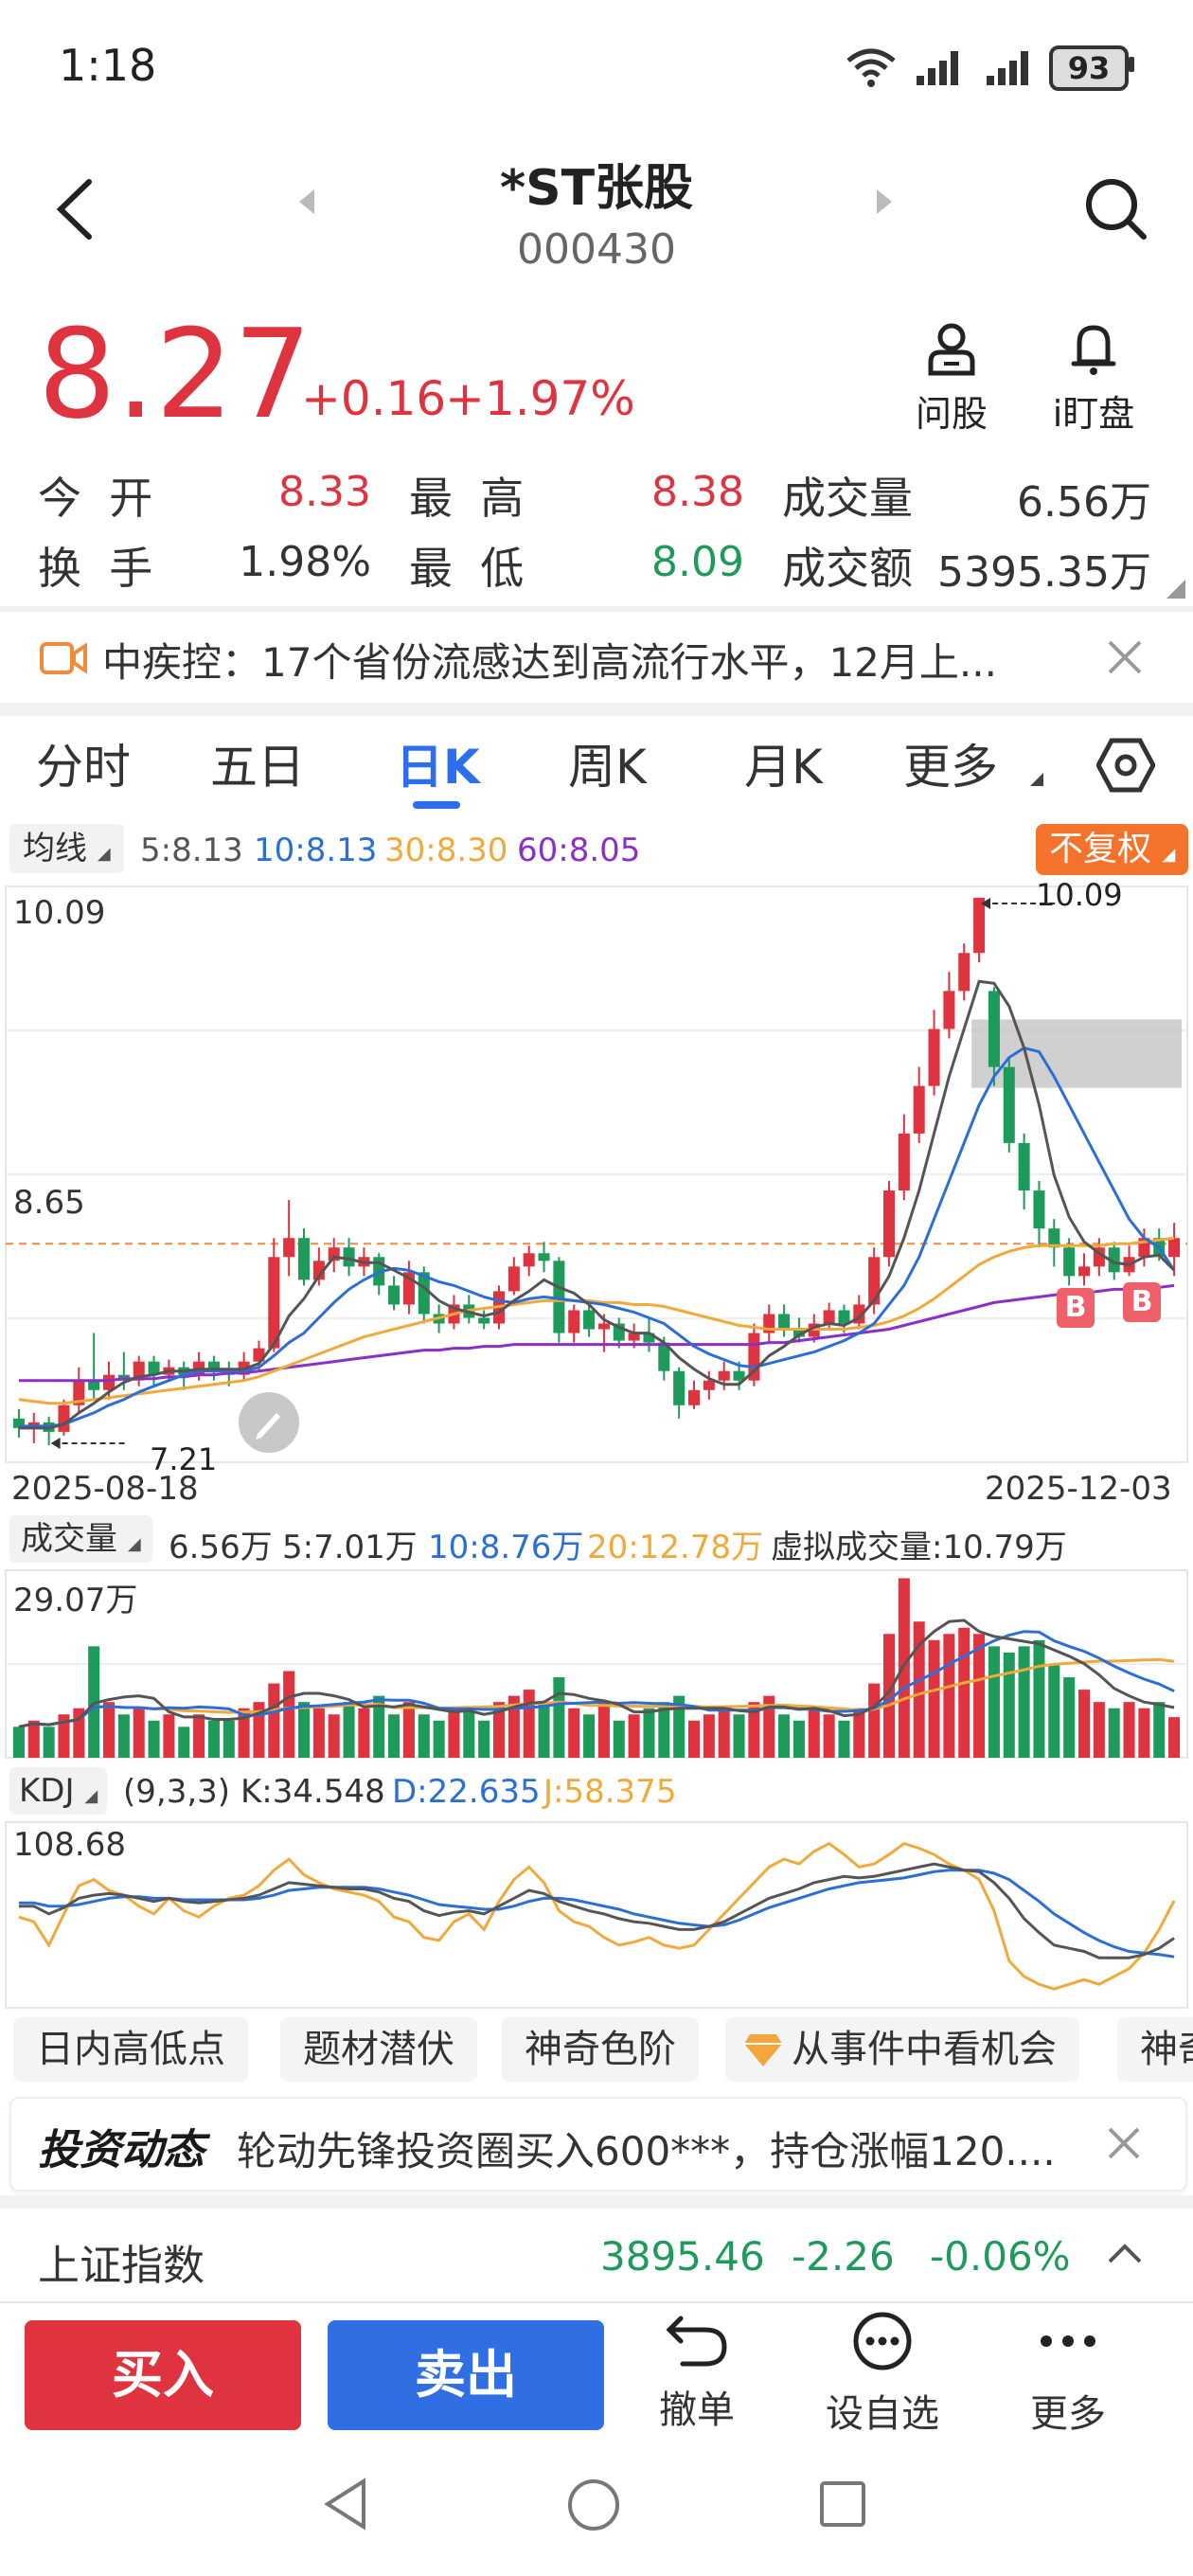 The height and width of the screenshot is (2576, 1193). What do you see at coordinates (600, 2049) in the screenshot?
I see `tag-magic-color: 神奇色阶` at bounding box center [600, 2049].